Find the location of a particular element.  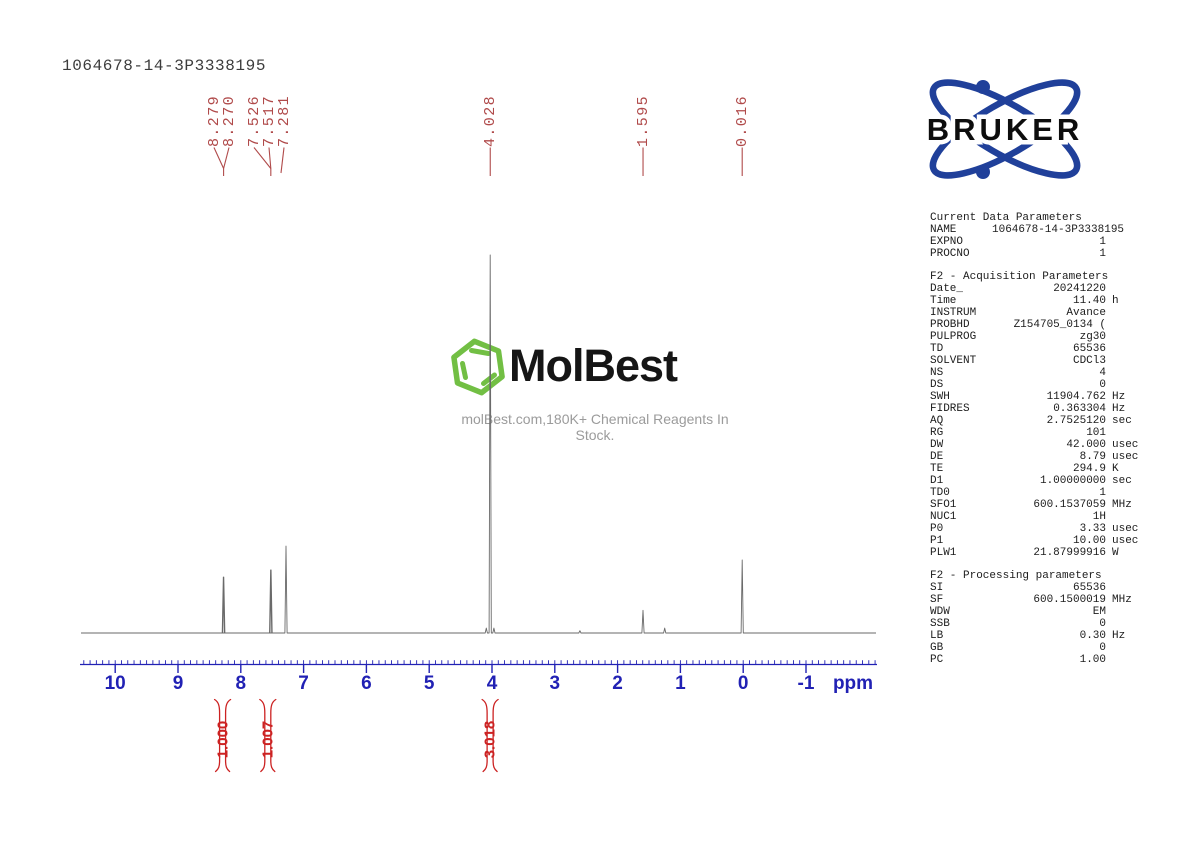

parameter-row: PROBHD Z154705_0134 ( is located at coordinates (1039, 325).